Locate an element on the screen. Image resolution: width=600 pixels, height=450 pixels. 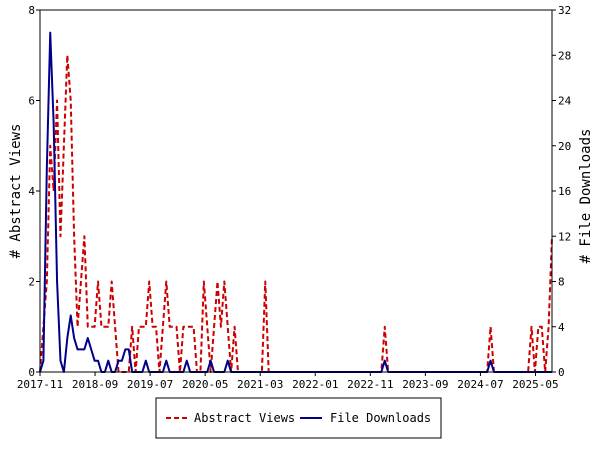
x-tick-label: 2019-07 is located at coordinates (150, 384).